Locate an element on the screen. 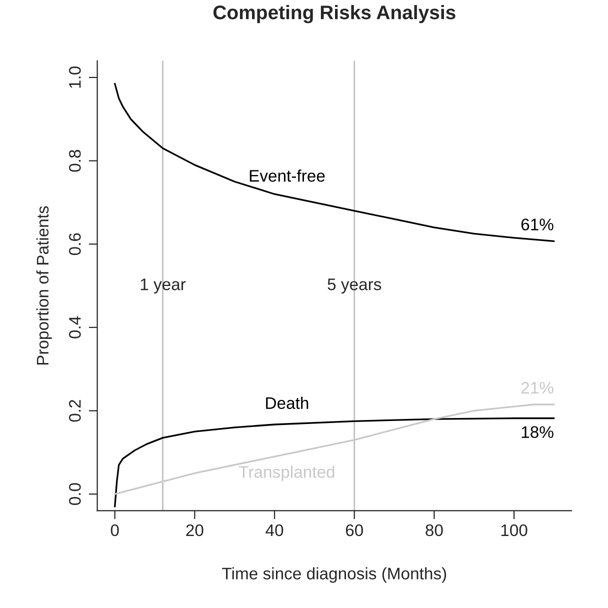 The image size is (608, 608). x-tick-label: 100 is located at coordinates (514, 530).